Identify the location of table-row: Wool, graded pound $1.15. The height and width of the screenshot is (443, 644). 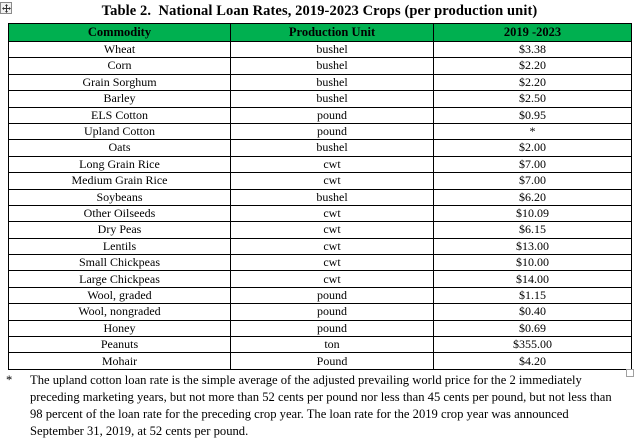
(320, 295).